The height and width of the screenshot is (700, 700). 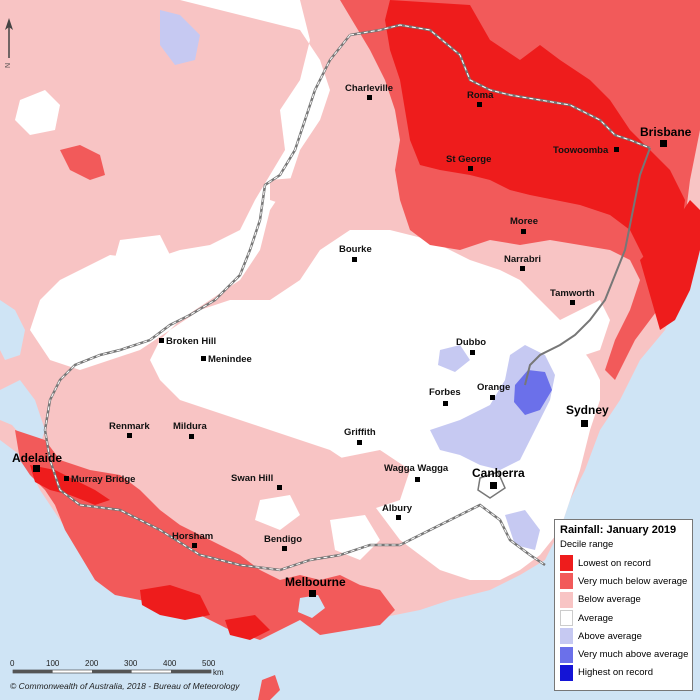 What do you see at coordinates (633, 655) in the screenshot?
I see `legend-label: Very much above average` at bounding box center [633, 655].